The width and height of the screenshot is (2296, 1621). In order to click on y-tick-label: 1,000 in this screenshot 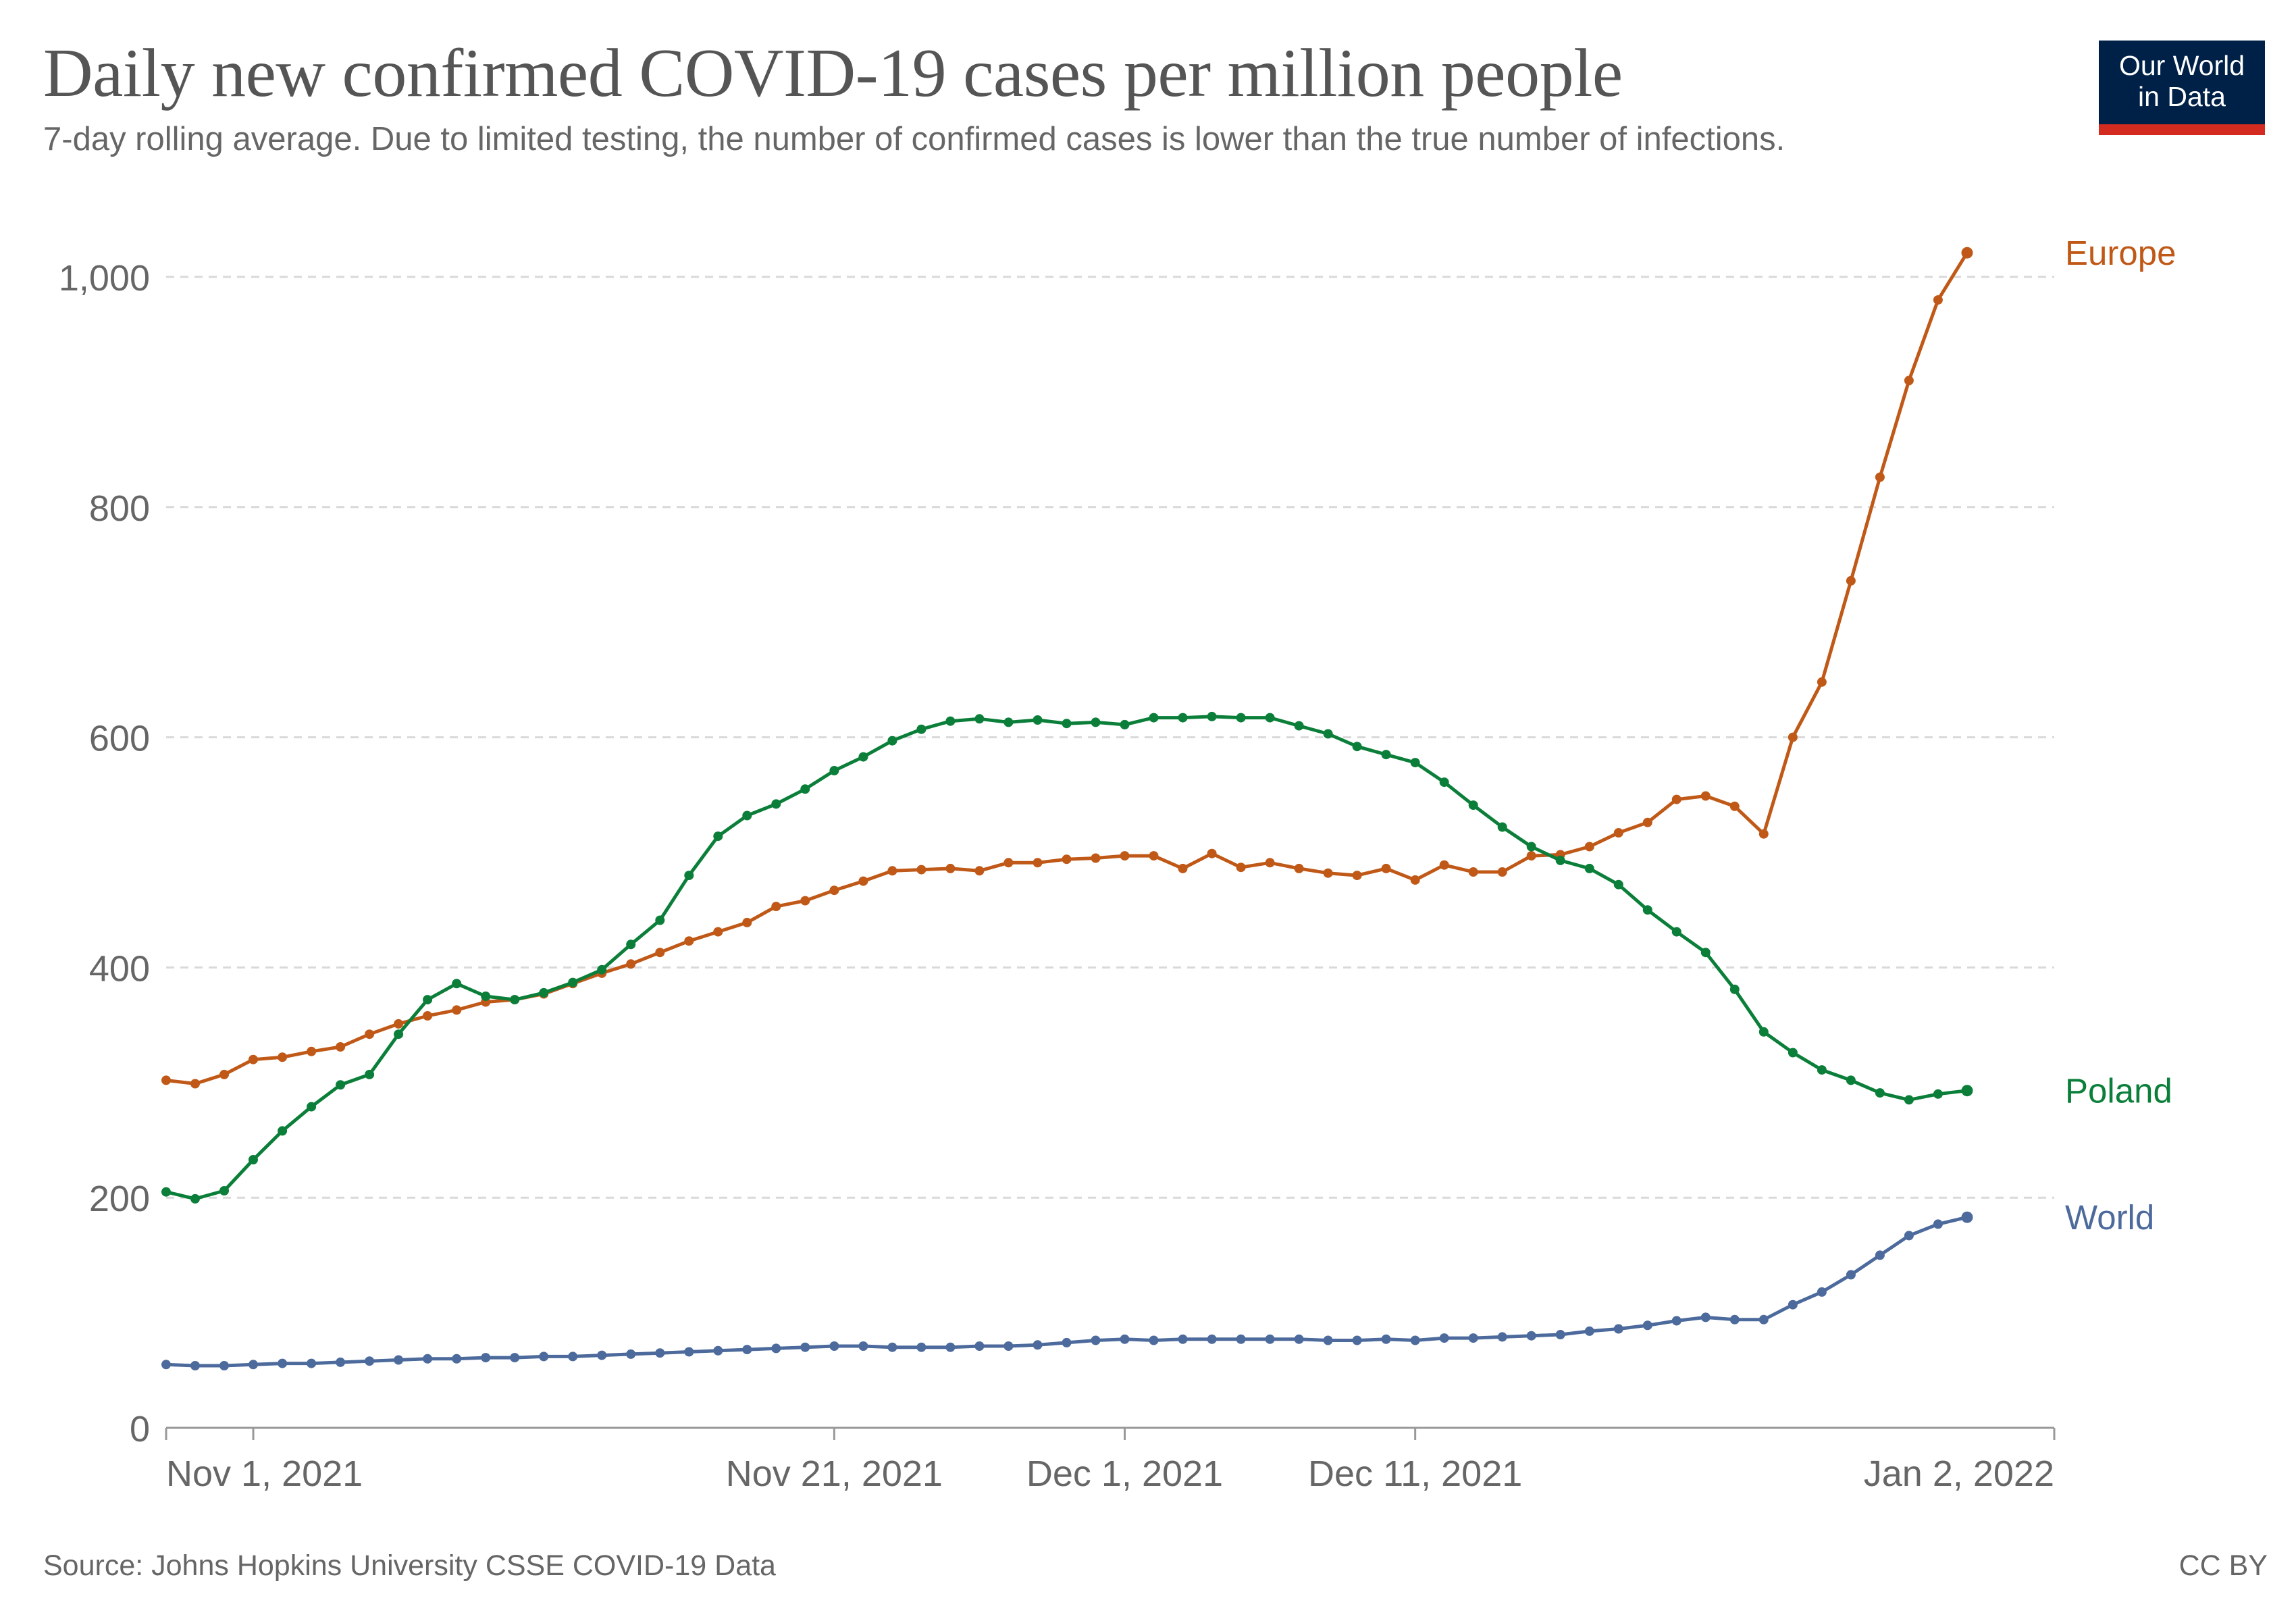, I will do `click(105, 278)`.